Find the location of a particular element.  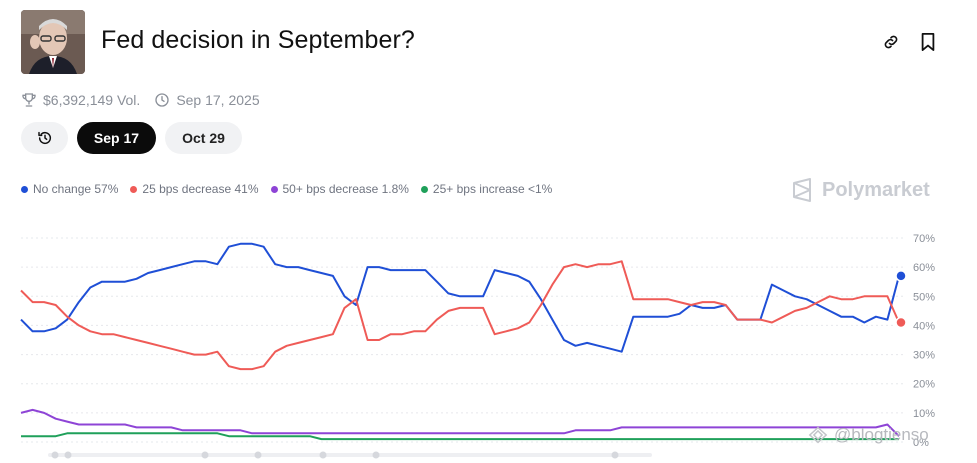

tab-sep-17: Sep 17 is located at coordinates (116, 138).